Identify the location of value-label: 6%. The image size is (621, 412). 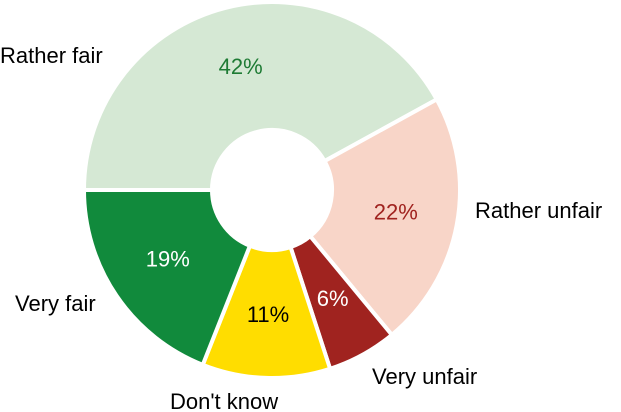
(333, 298).